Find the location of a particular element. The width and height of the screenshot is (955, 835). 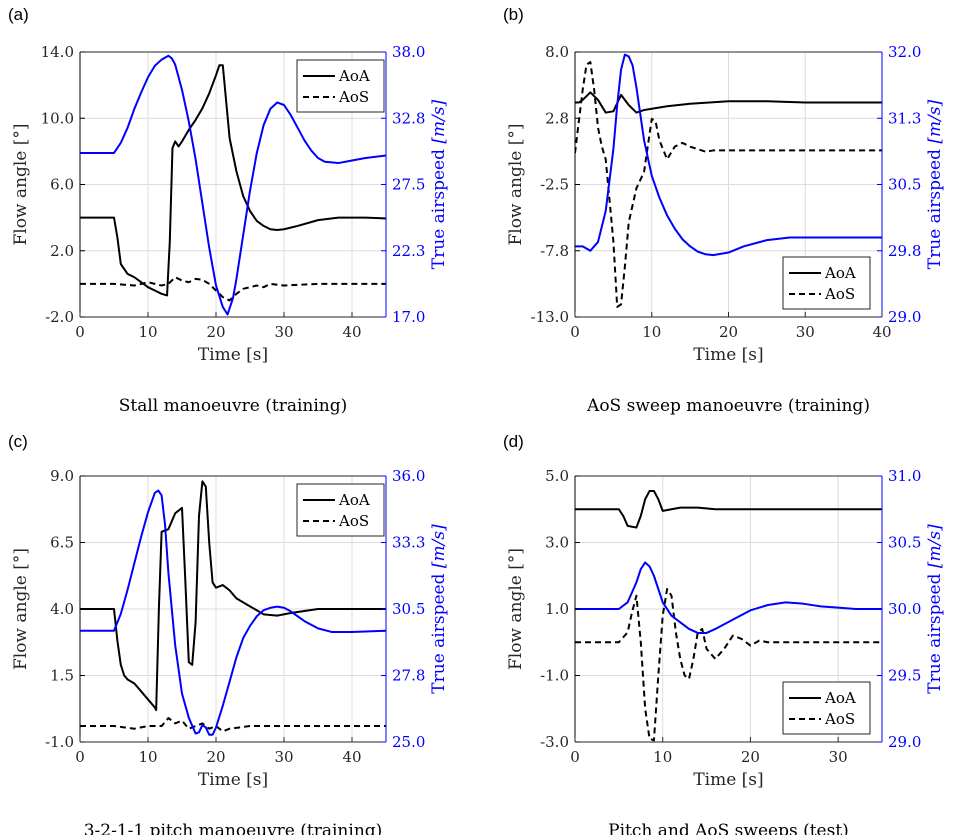

y-left-tick-label: 1.5 is located at coordinates (62, 676).